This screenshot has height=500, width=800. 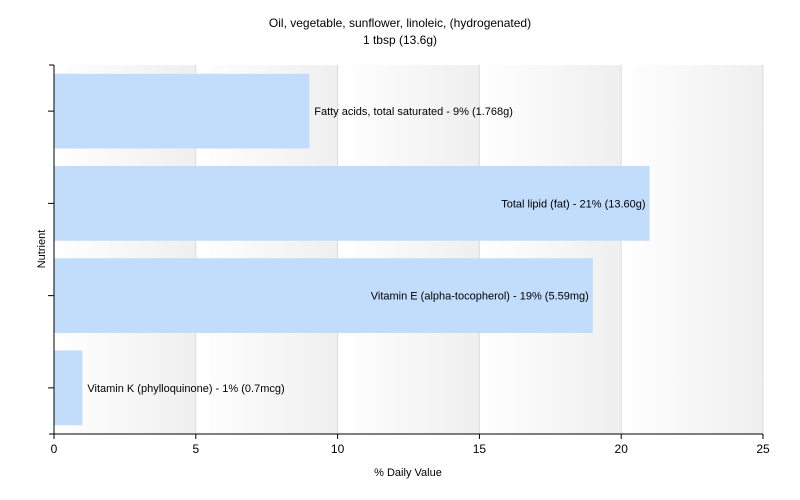 I want to click on x-tick-label: 20, so click(x=622, y=449).